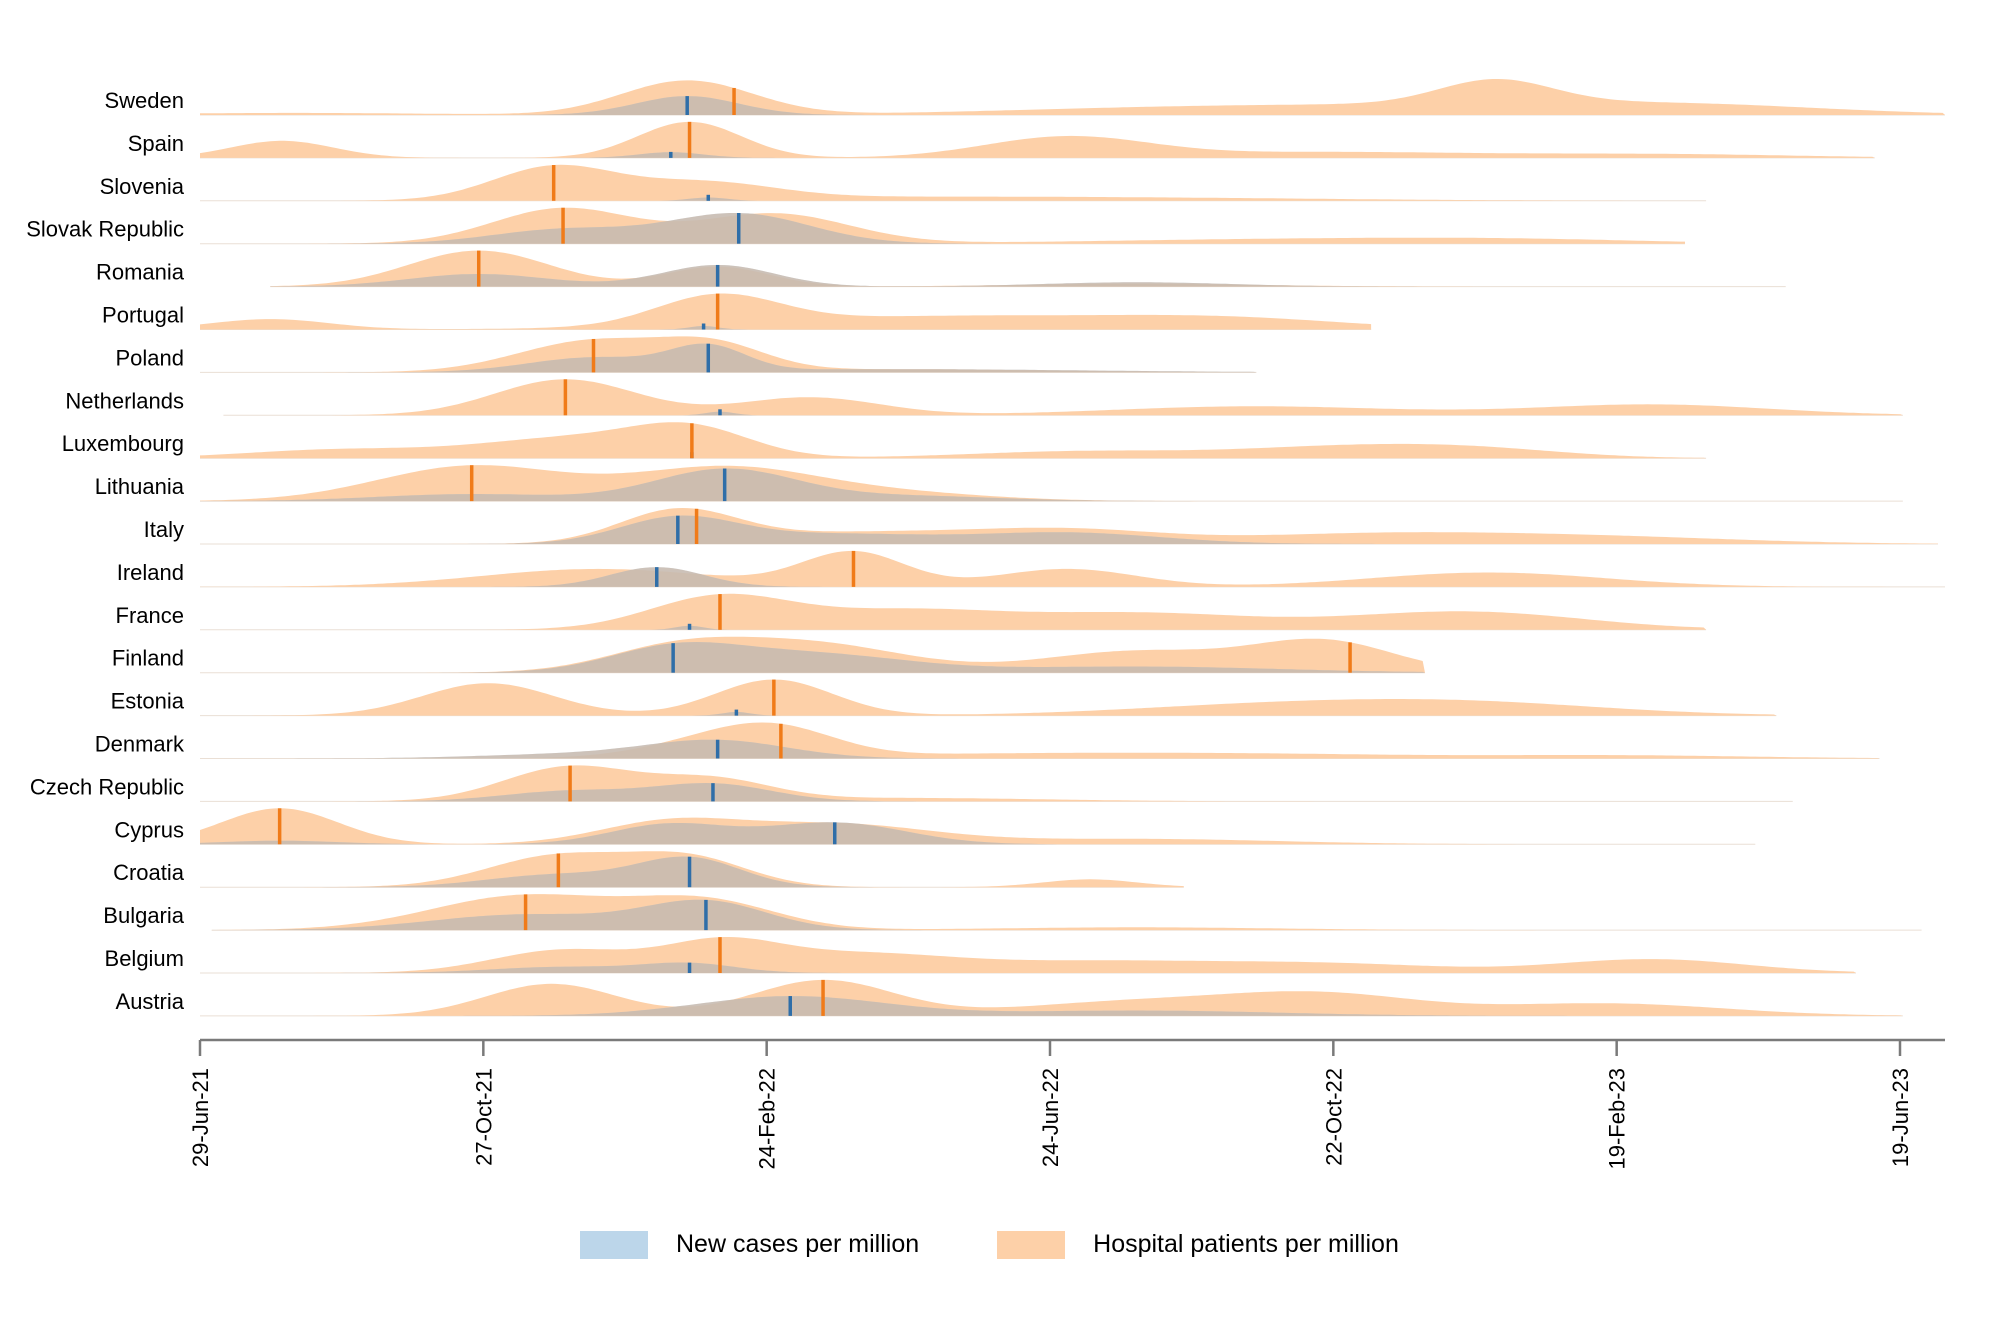 The height and width of the screenshot is (1333, 2000). Describe the element at coordinates (1246, 1244) in the screenshot. I see `legend-label-hospital: Hospital patients per million` at that location.